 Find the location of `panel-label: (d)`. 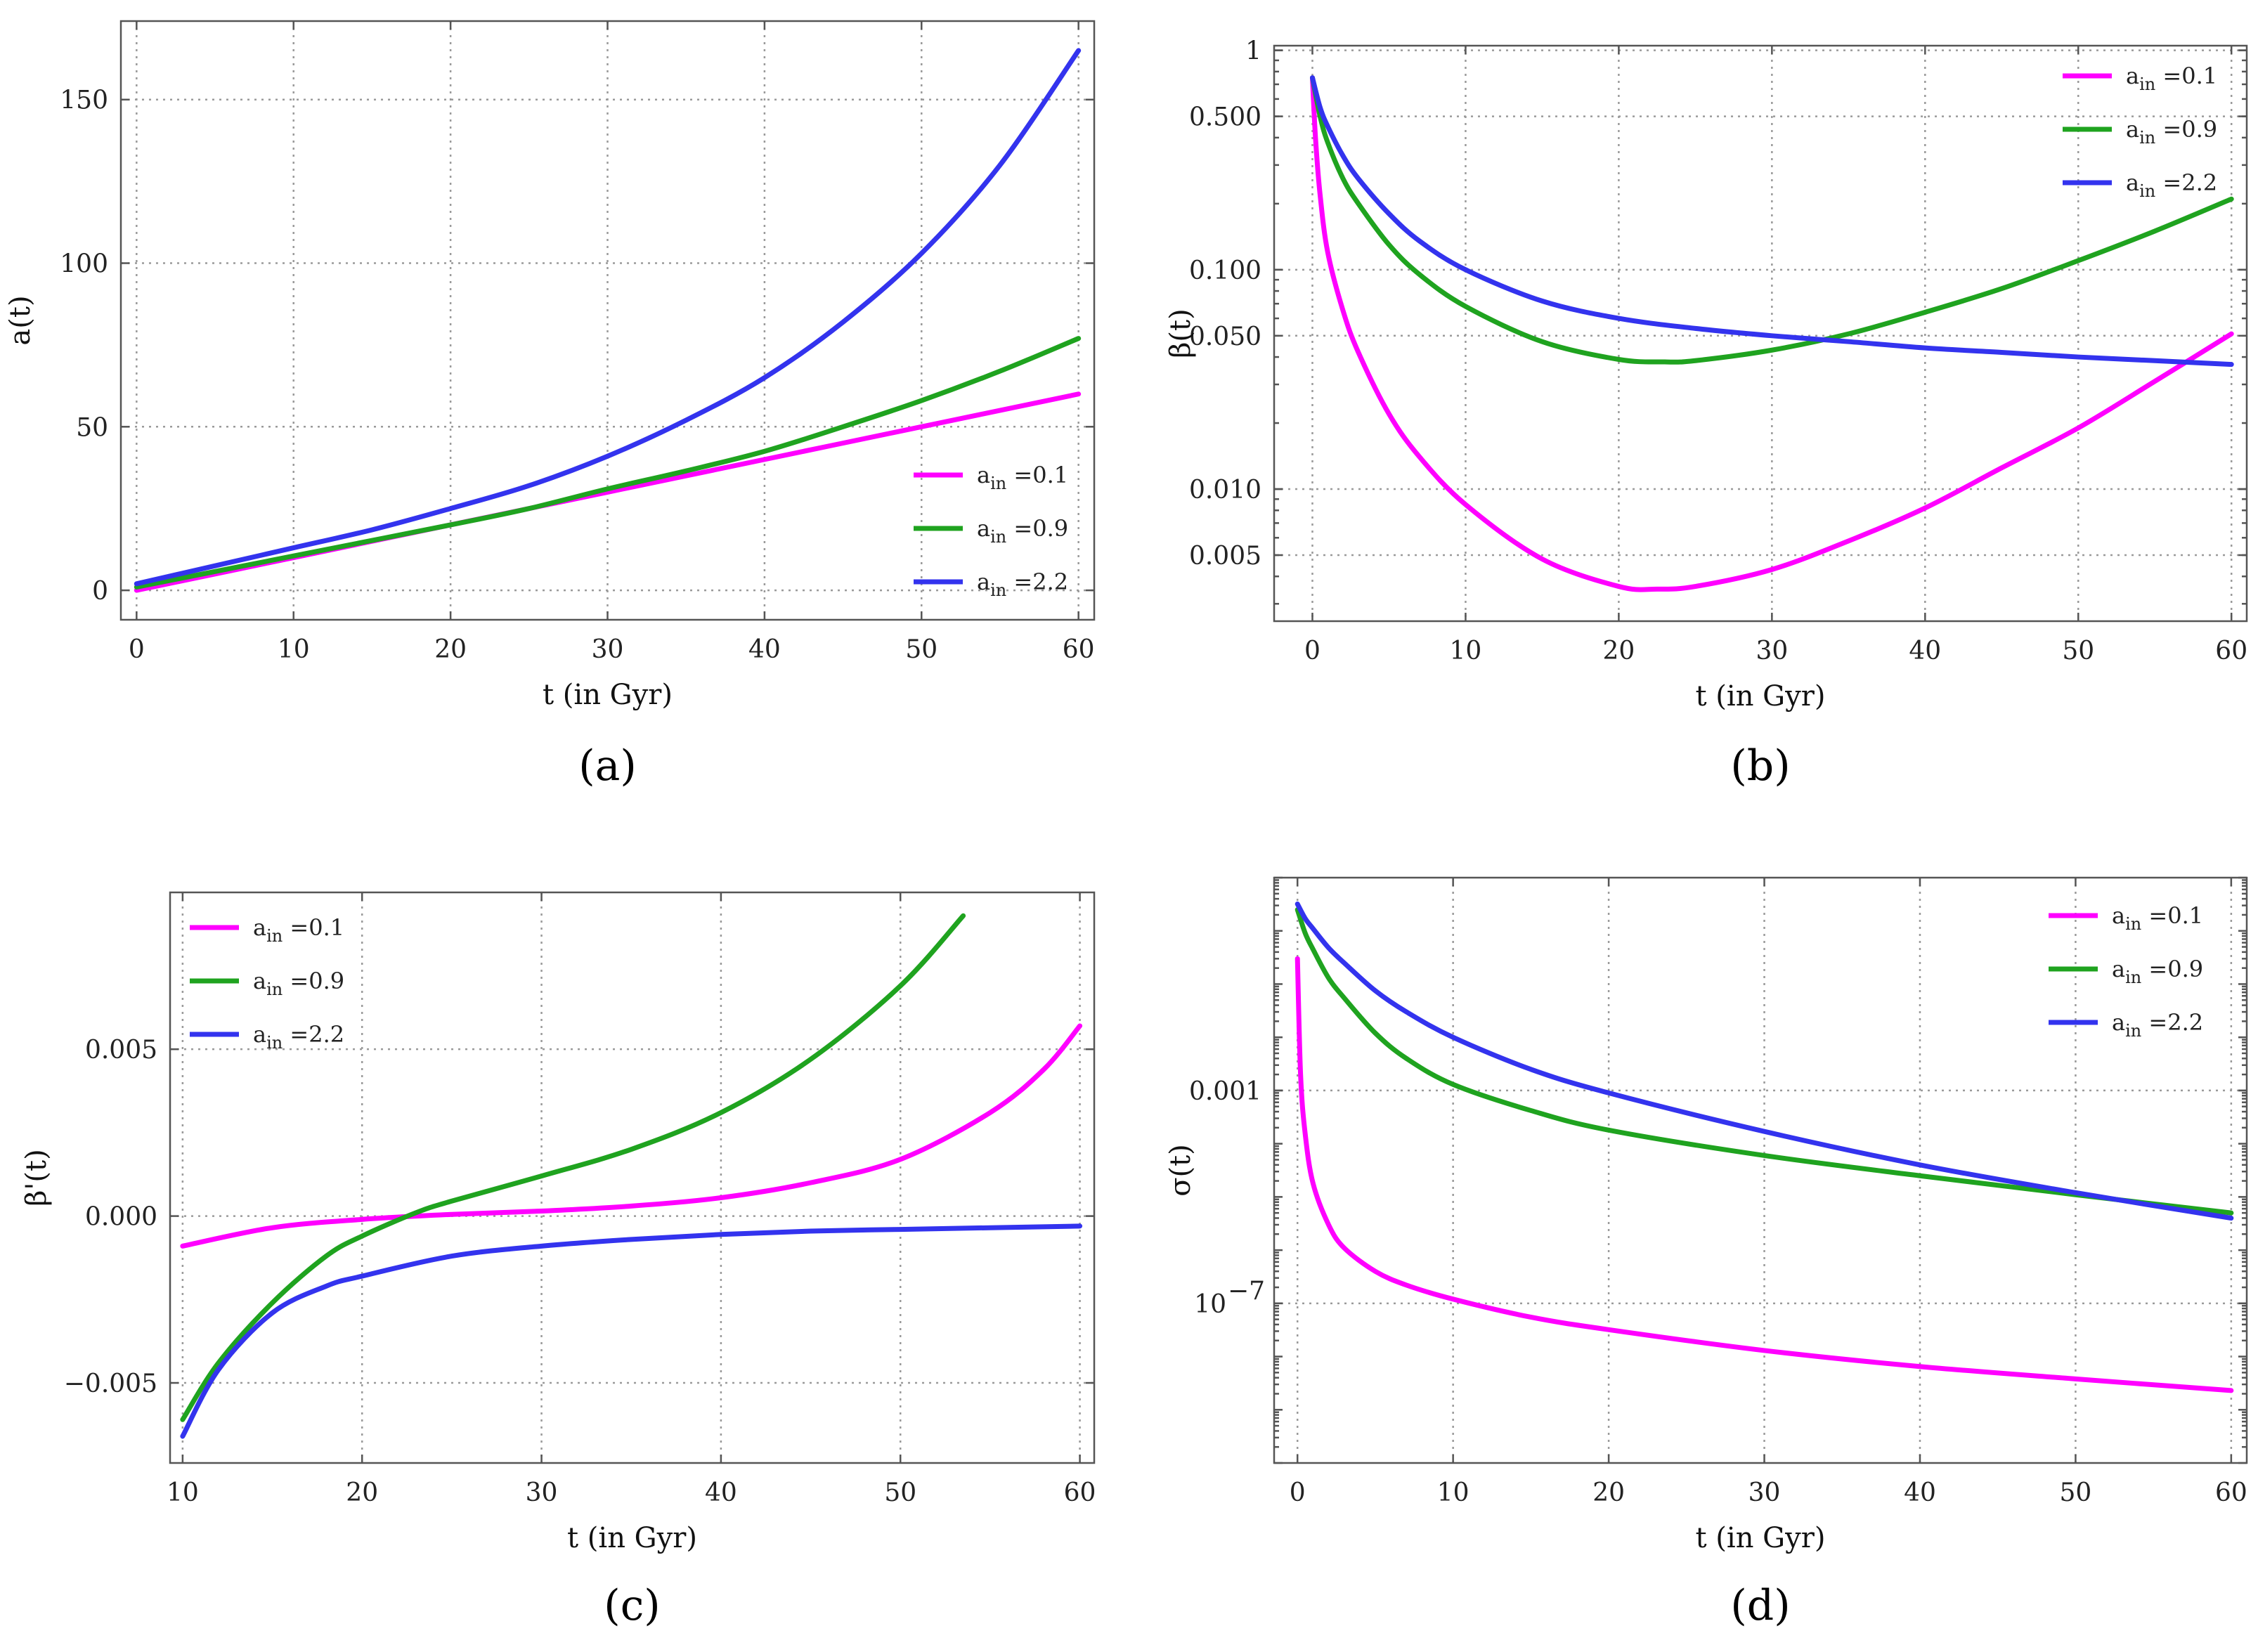

panel-label: (d) is located at coordinates (1760, 1605).